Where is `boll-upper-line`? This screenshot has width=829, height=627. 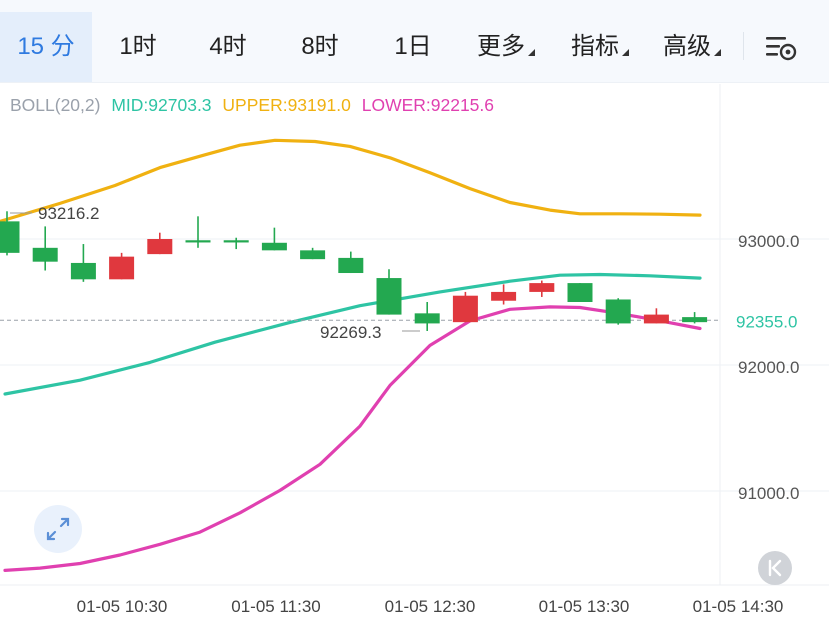
boll-upper-line is located at coordinates (351, 180).